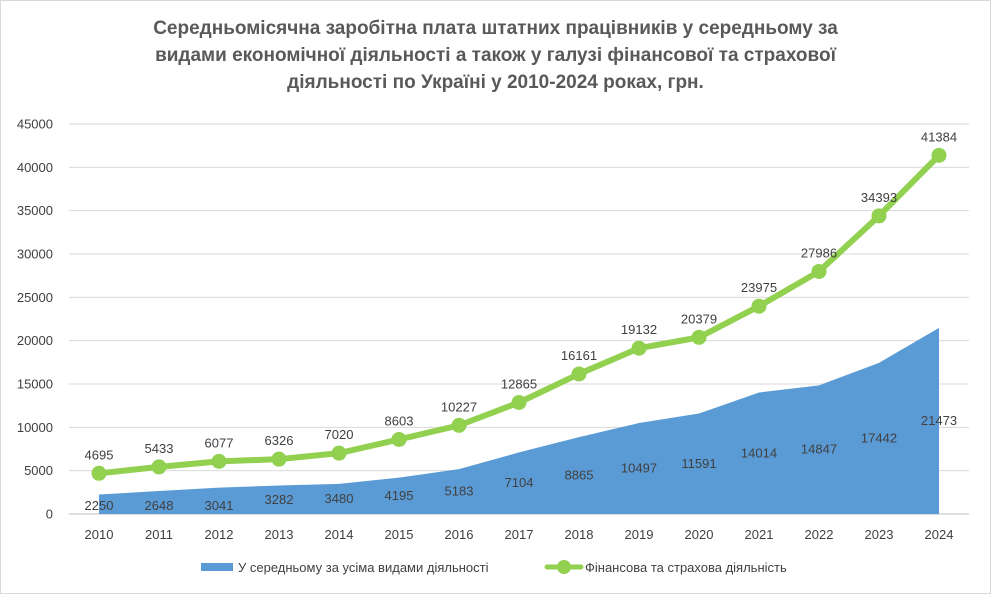 This screenshot has width=991, height=594. Describe the element at coordinates (363, 567) in the screenshot. I see `legend-label-average: У середньому за усіма видами діяльності` at that location.